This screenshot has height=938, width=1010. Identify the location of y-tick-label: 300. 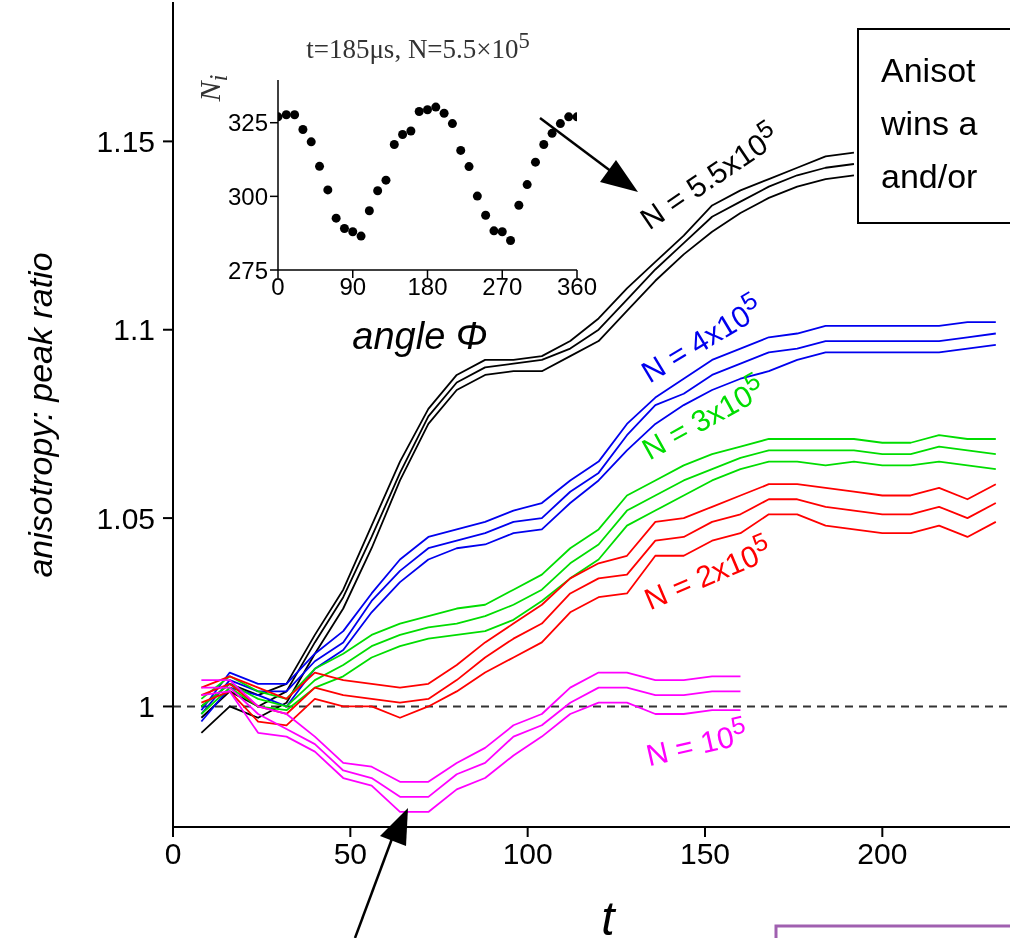
(247, 196).